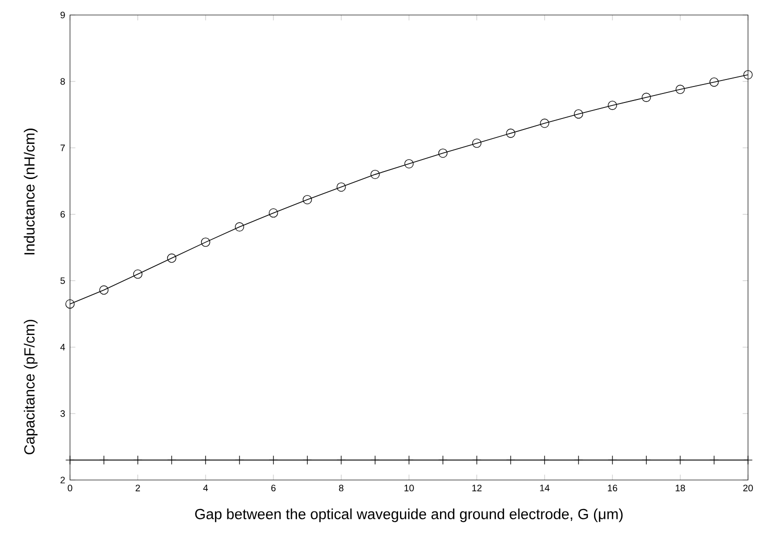 This screenshot has width=762, height=535. What do you see at coordinates (62, 280) in the screenshot?
I see `y-tick-label: 5` at bounding box center [62, 280].